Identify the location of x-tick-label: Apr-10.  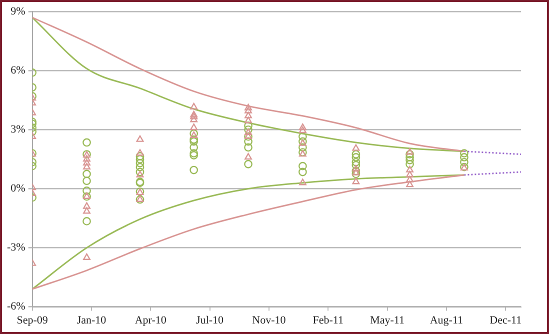
(150, 320).